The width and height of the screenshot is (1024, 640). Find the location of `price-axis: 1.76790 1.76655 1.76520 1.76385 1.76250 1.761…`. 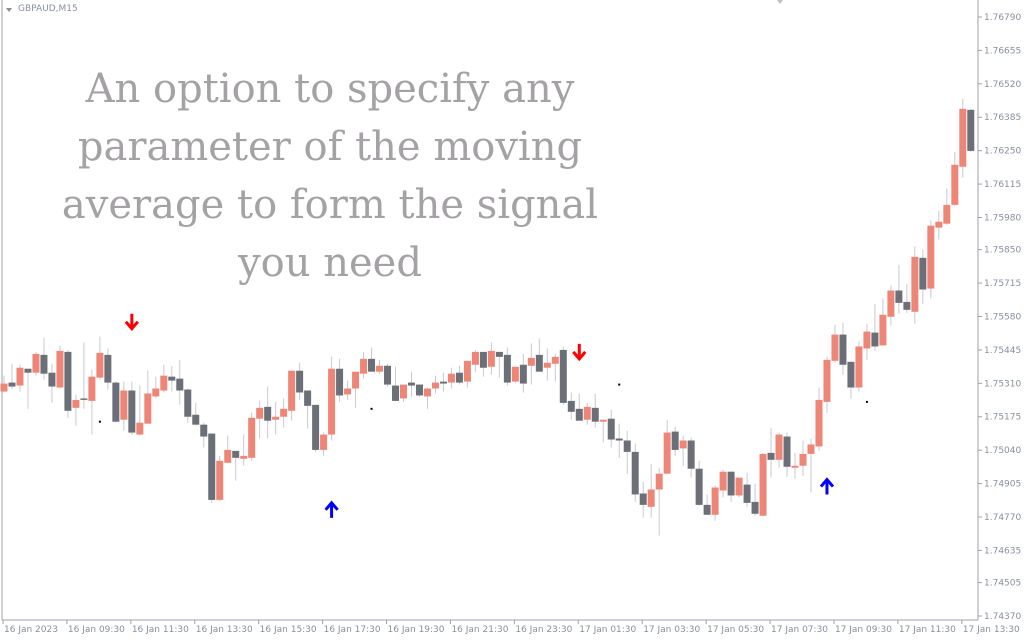

price-axis: 1.76790 1.76655 1.76520 1.76385 1.76250 1.761… is located at coordinates (999, 311).